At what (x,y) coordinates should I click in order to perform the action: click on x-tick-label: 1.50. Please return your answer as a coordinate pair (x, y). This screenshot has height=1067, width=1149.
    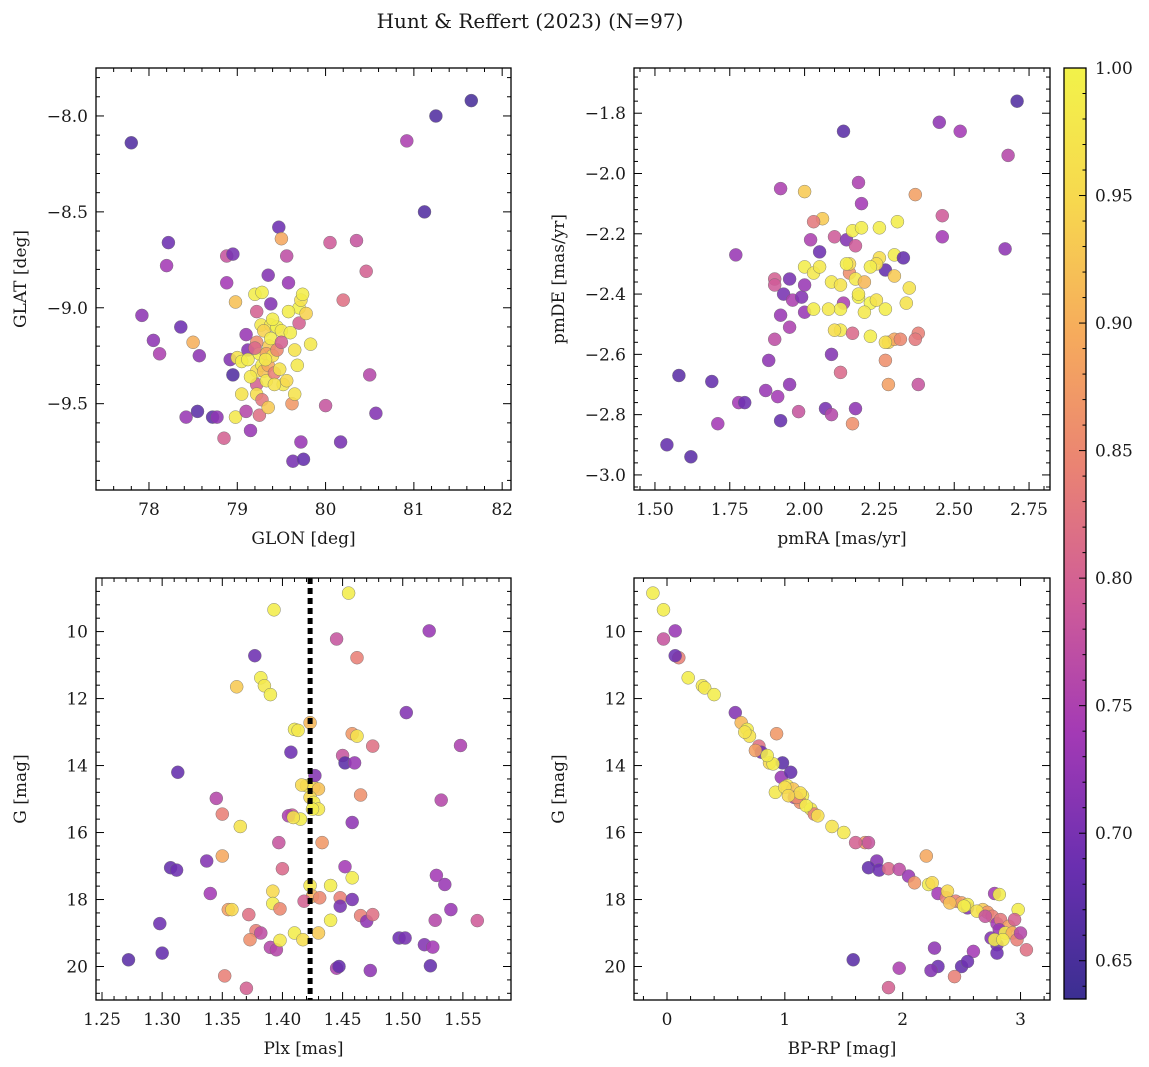
    Looking at the image, I should click on (403, 1020).